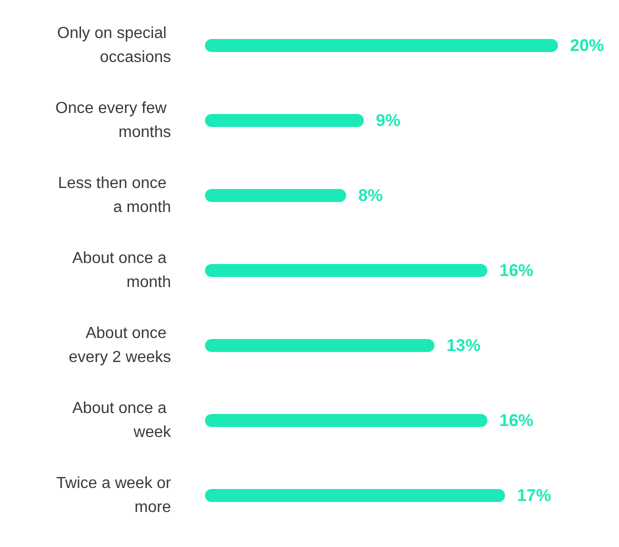 This screenshot has height=547, width=619. I want to click on data-label: 9%, so click(388, 120).